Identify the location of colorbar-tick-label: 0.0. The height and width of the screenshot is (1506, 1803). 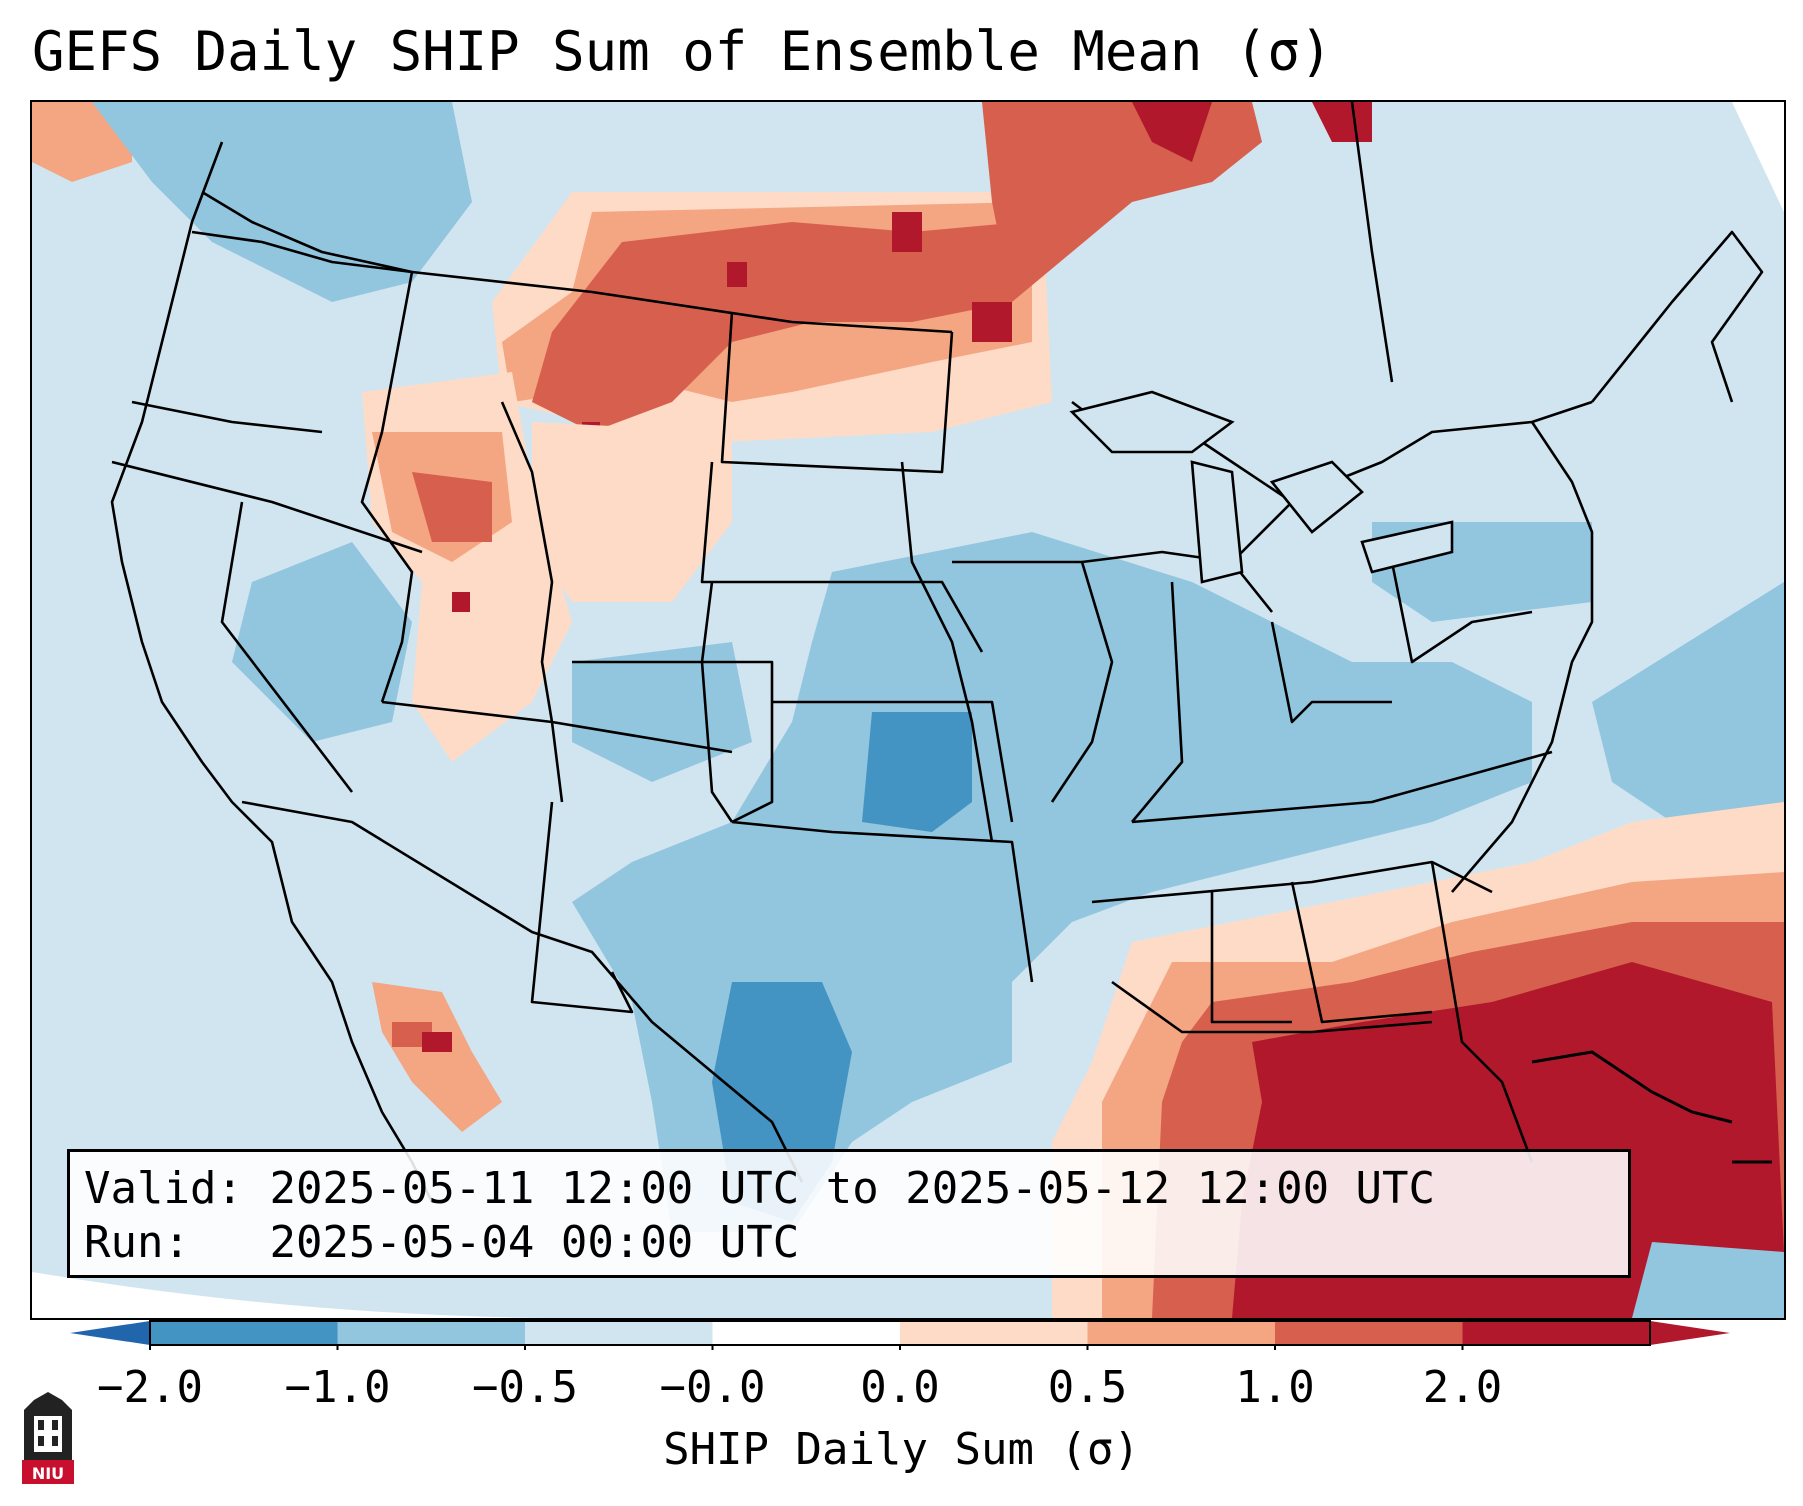
(900, 1387).